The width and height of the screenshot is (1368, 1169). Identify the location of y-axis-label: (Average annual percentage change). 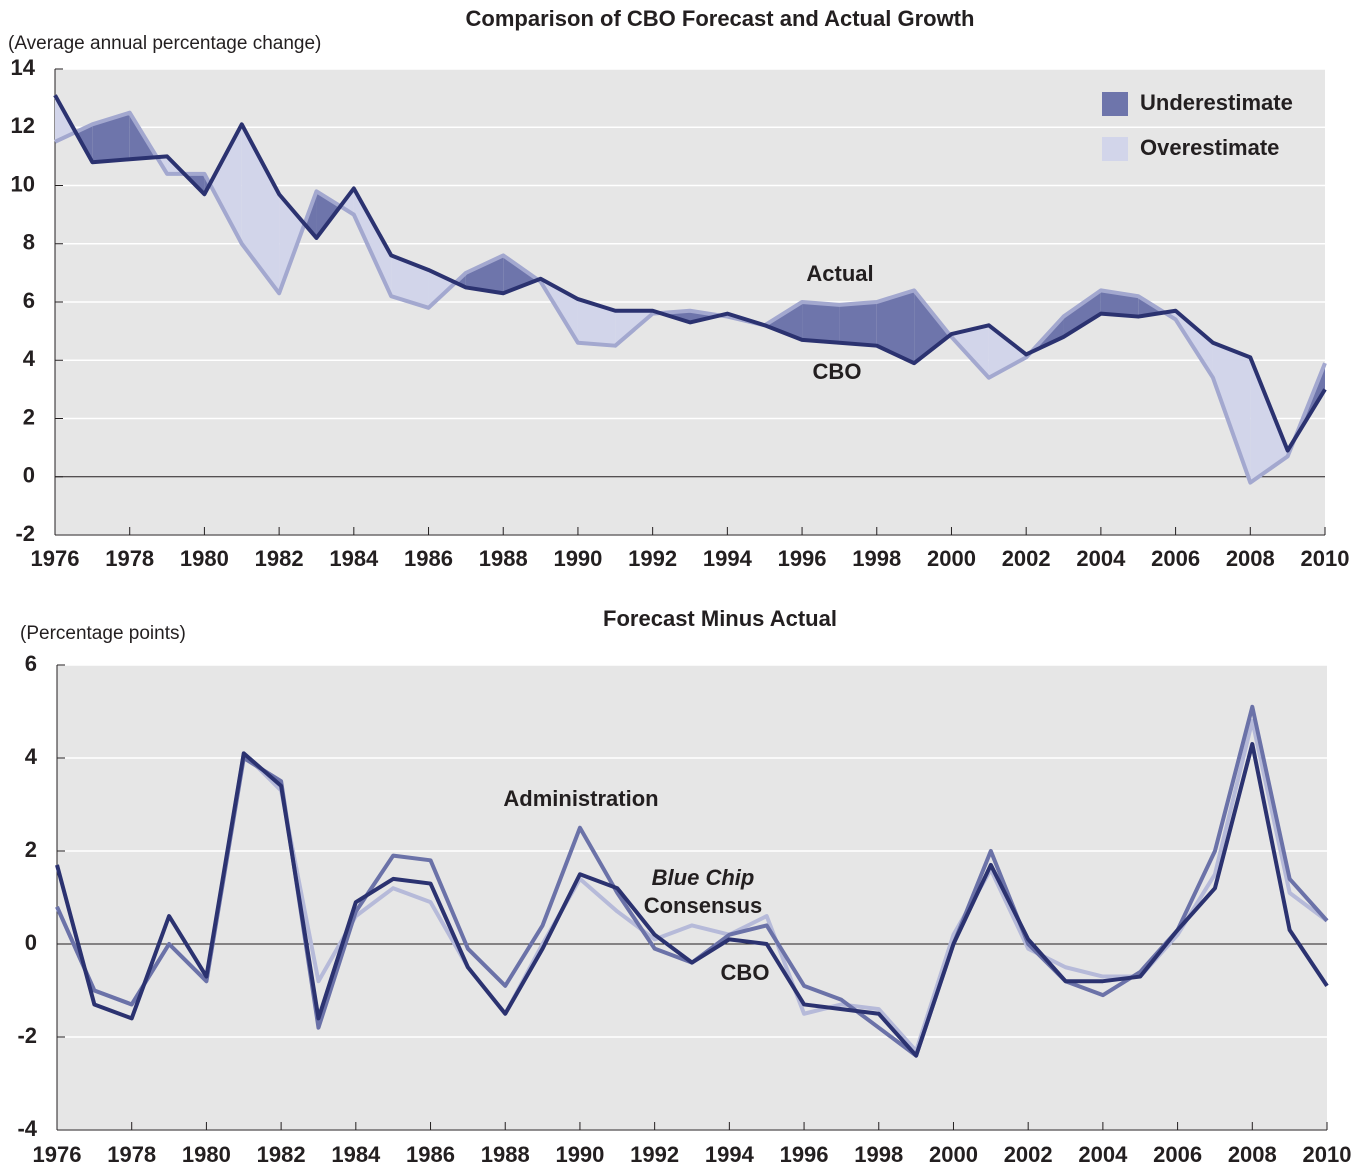
(164, 43).